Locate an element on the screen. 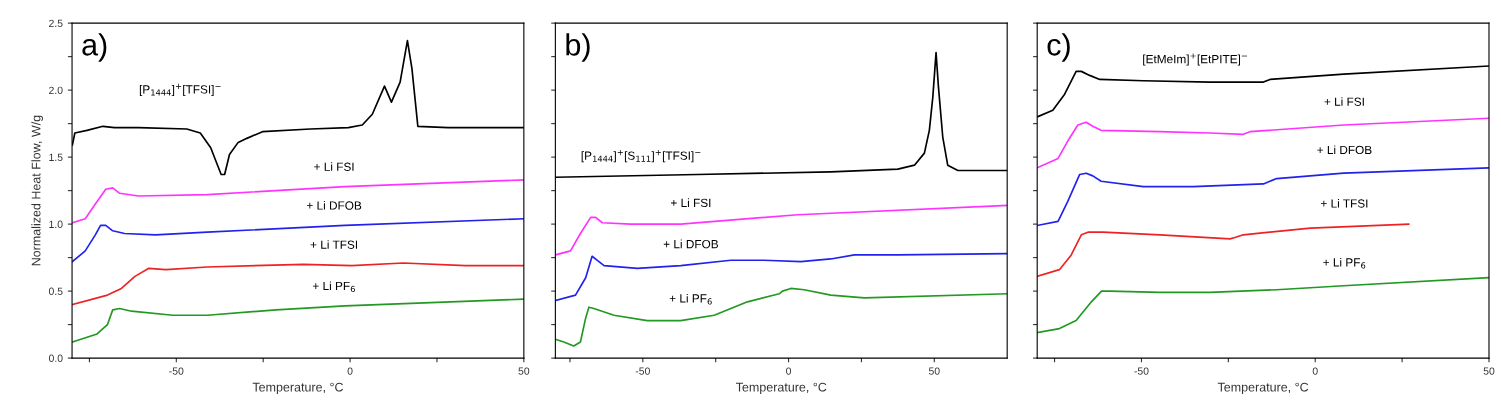 This screenshot has width=1501, height=406. text: [P$_{1444}$]$^{+}$[TFSI]$^{−}$ is located at coordinates (180, 89).